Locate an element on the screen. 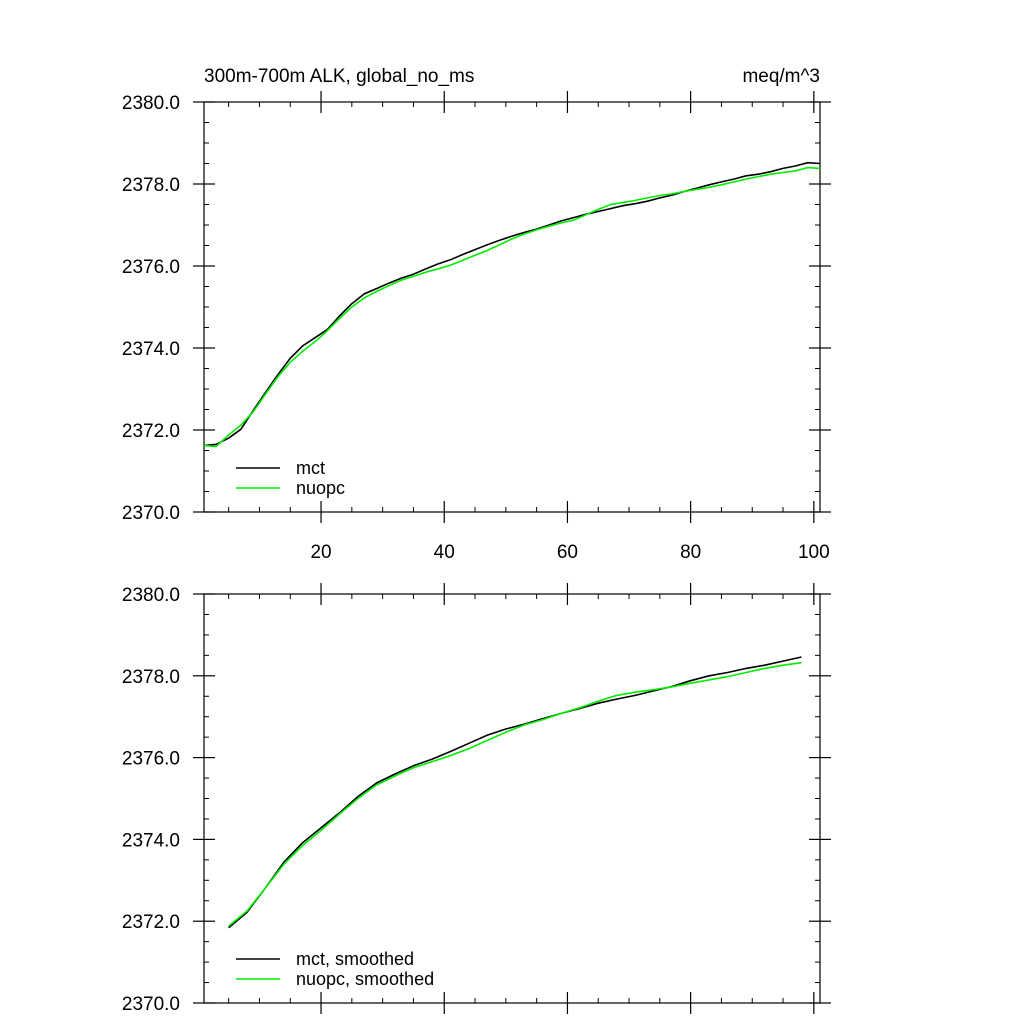 Image resolution: width=1024 pixels, height=1024 pixels. legend-label: mct is located at coordinates (310, 468).